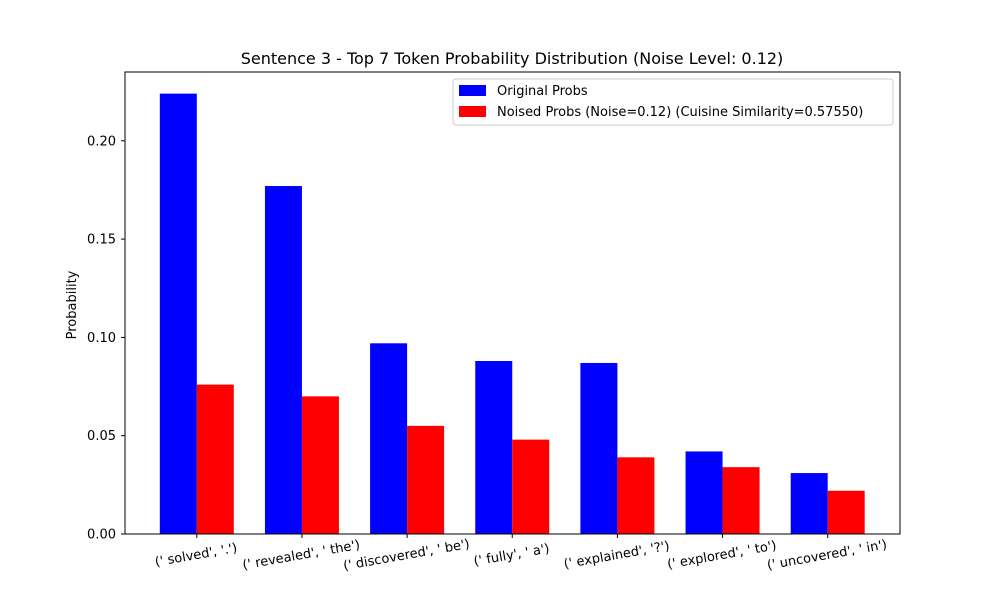  Describe the element at coordinates (101, 535) in the screenshot. I see `y-tick-label: 0.00` at that location.